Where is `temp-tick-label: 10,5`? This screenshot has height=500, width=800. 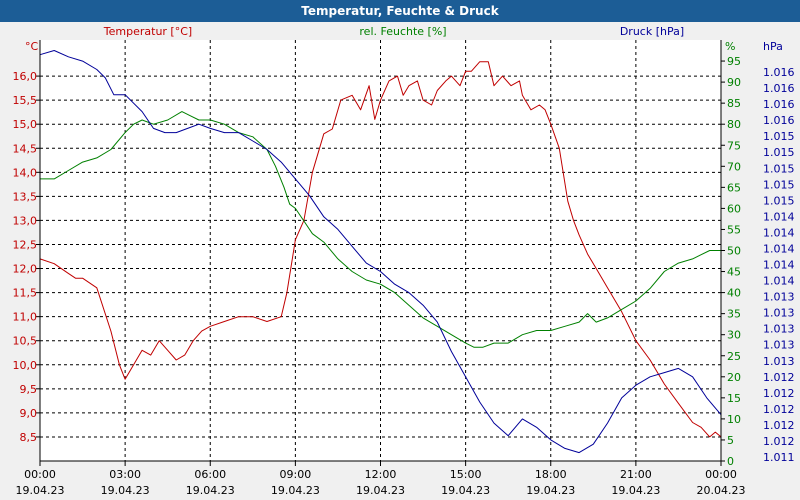
temp-tick-label: 10,5 is located at coordinates (25, 341).